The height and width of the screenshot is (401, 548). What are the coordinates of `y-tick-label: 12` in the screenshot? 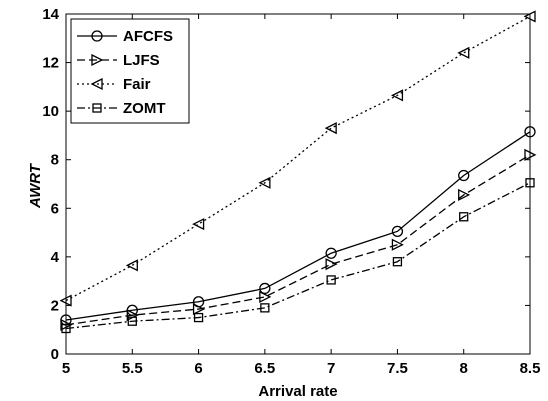 It's located at (50, 63).